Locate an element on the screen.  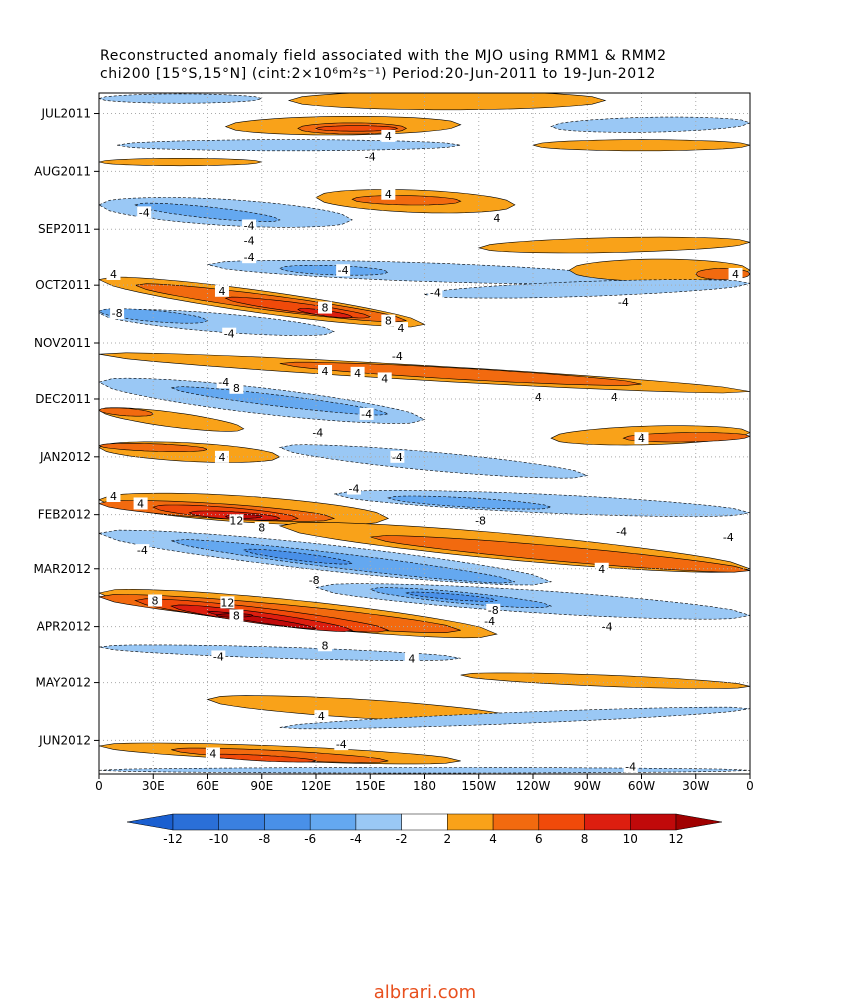
colorbar-label: 2 is located at coordinates (448, 839).